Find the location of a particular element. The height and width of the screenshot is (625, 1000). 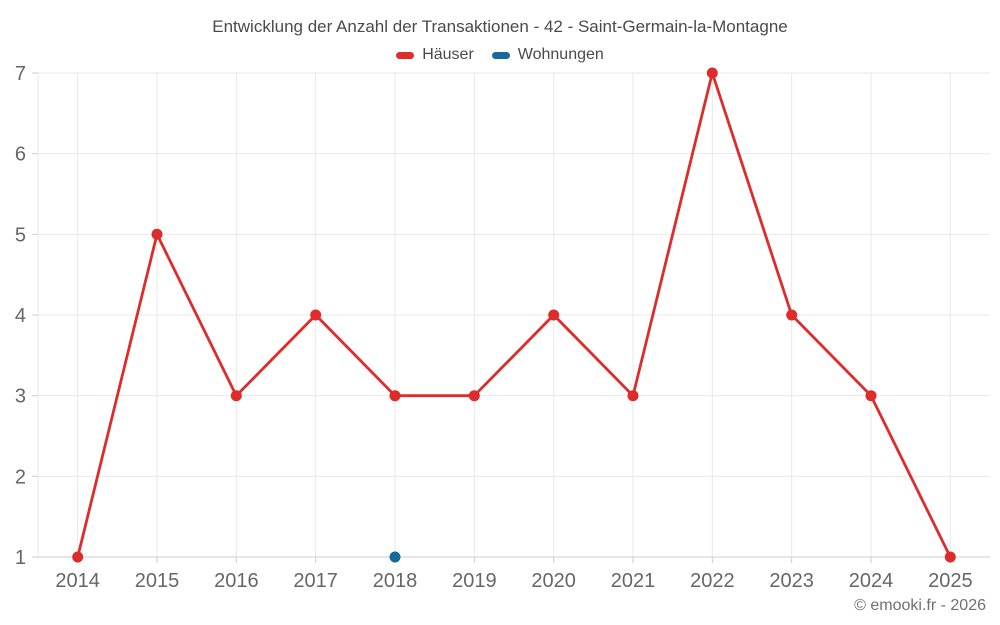

x-axis-label: 2016 is located at coordinates (236, 581).